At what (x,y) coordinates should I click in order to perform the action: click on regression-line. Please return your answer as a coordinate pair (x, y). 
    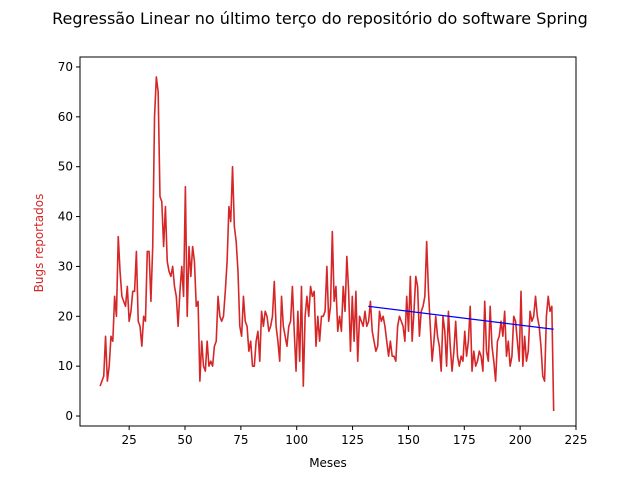
    Looking at the image, I should click on (461, 317).